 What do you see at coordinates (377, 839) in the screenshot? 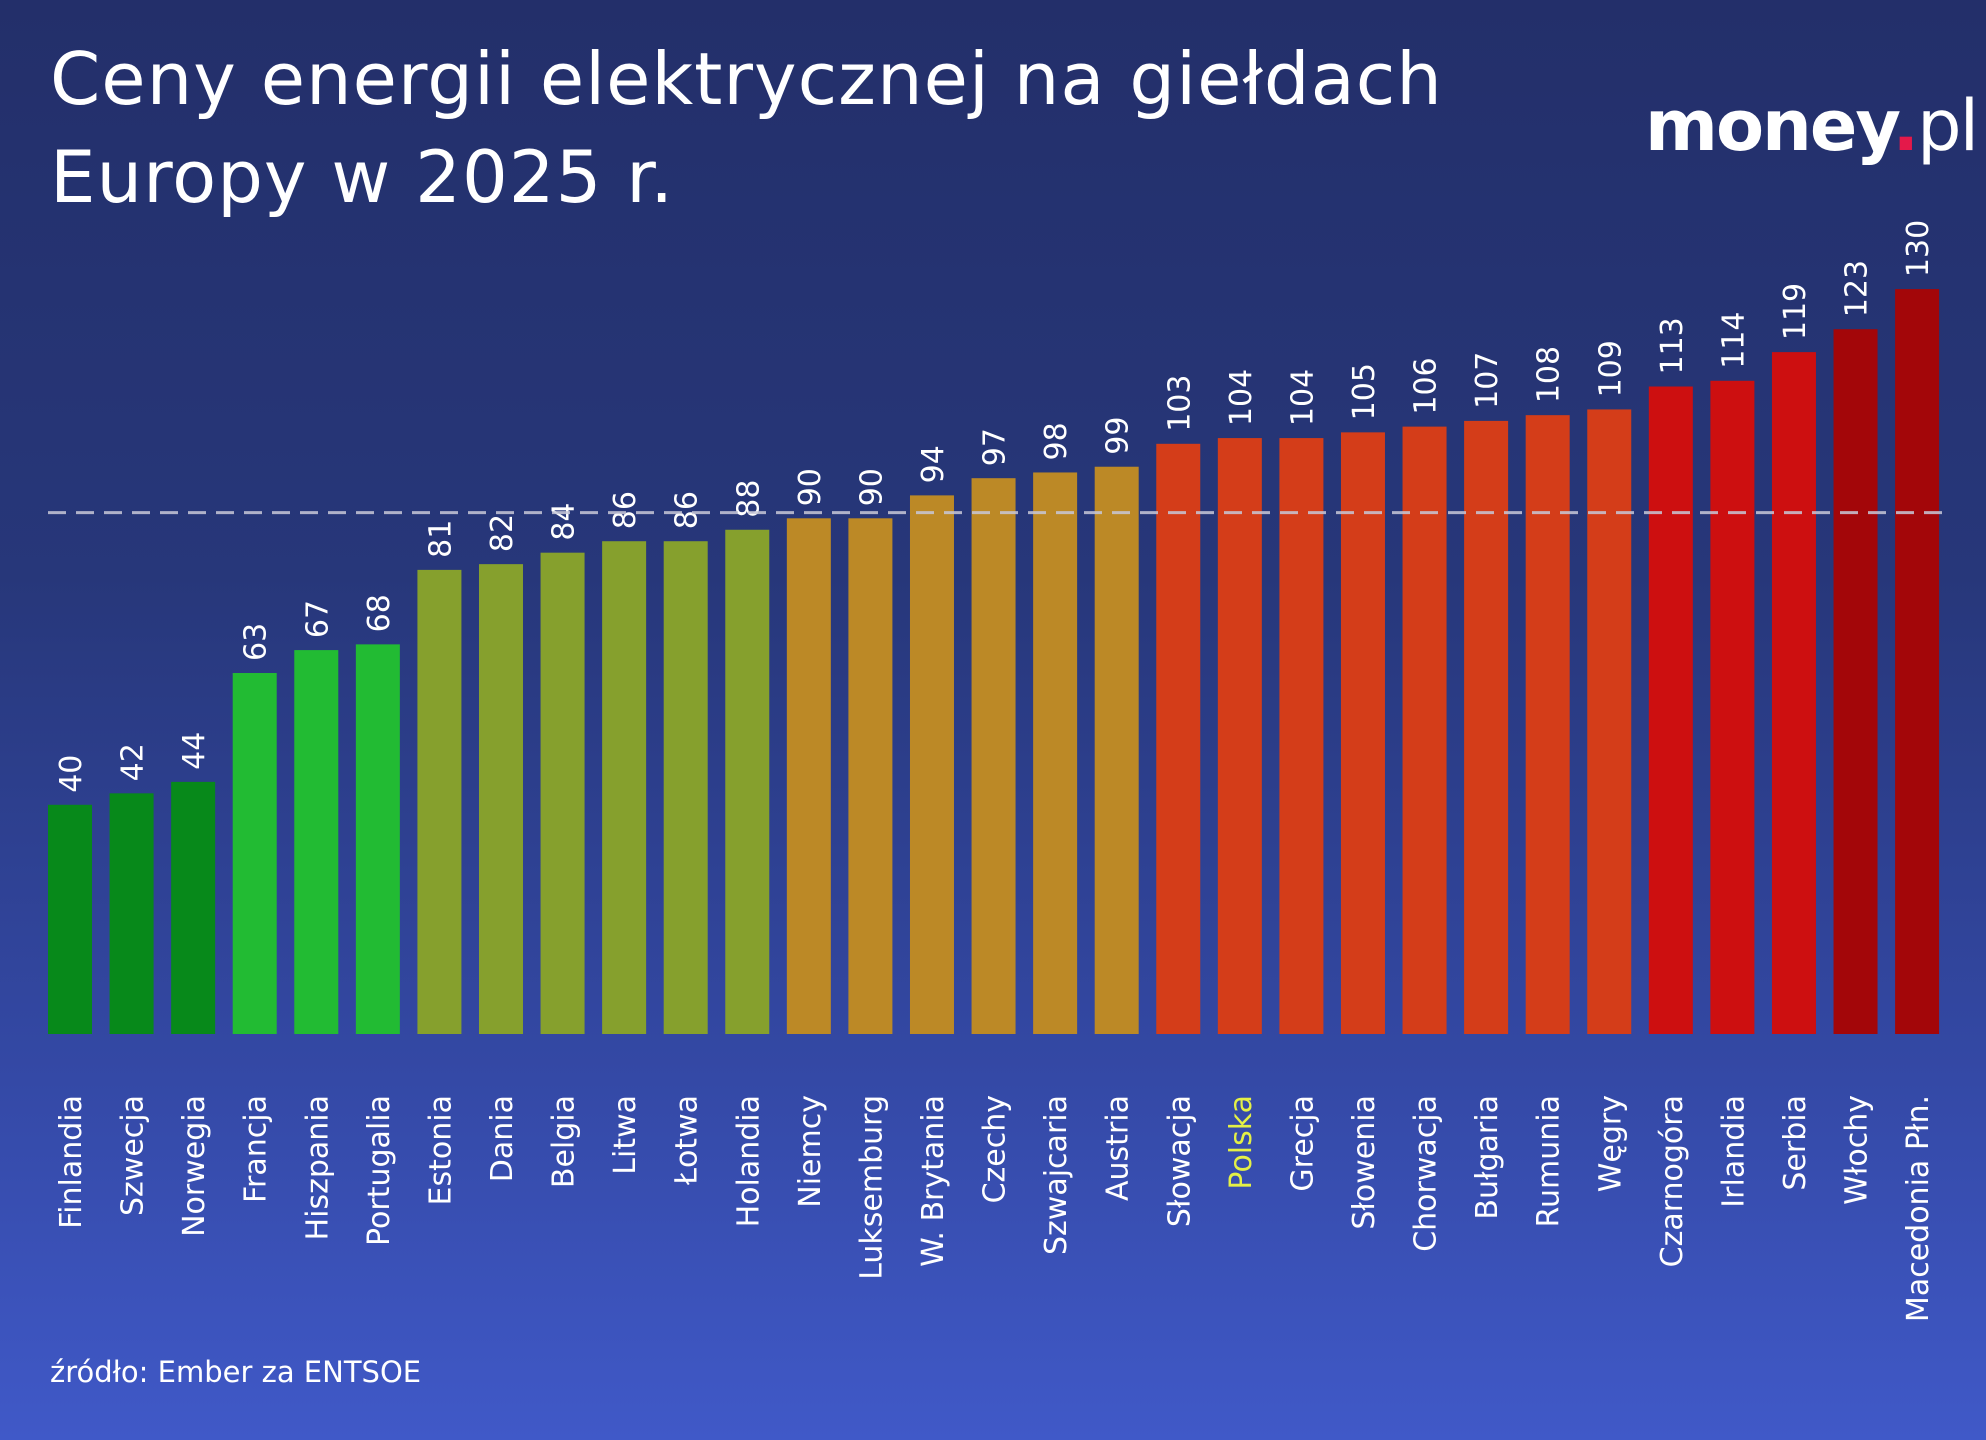
I see `bar-Portugalia` at bounding box center [377, 839].